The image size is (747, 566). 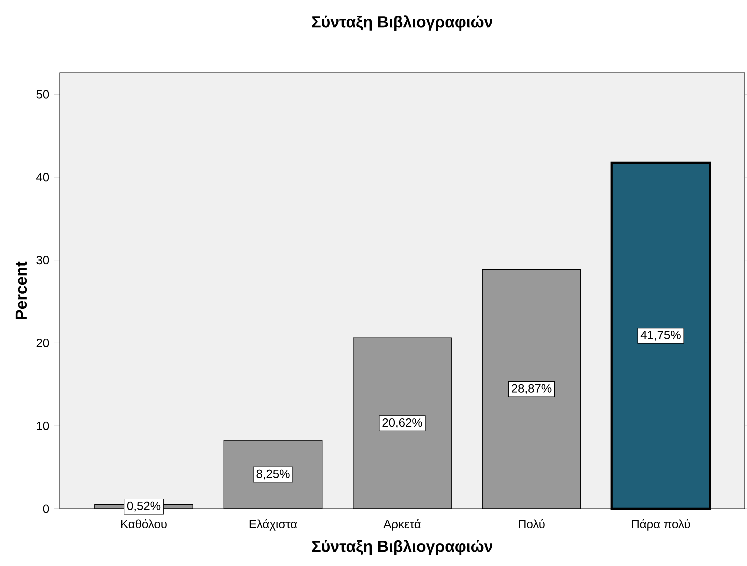 I want to click on x-tick-label: Καθόλου, so click(x=144, y=524).